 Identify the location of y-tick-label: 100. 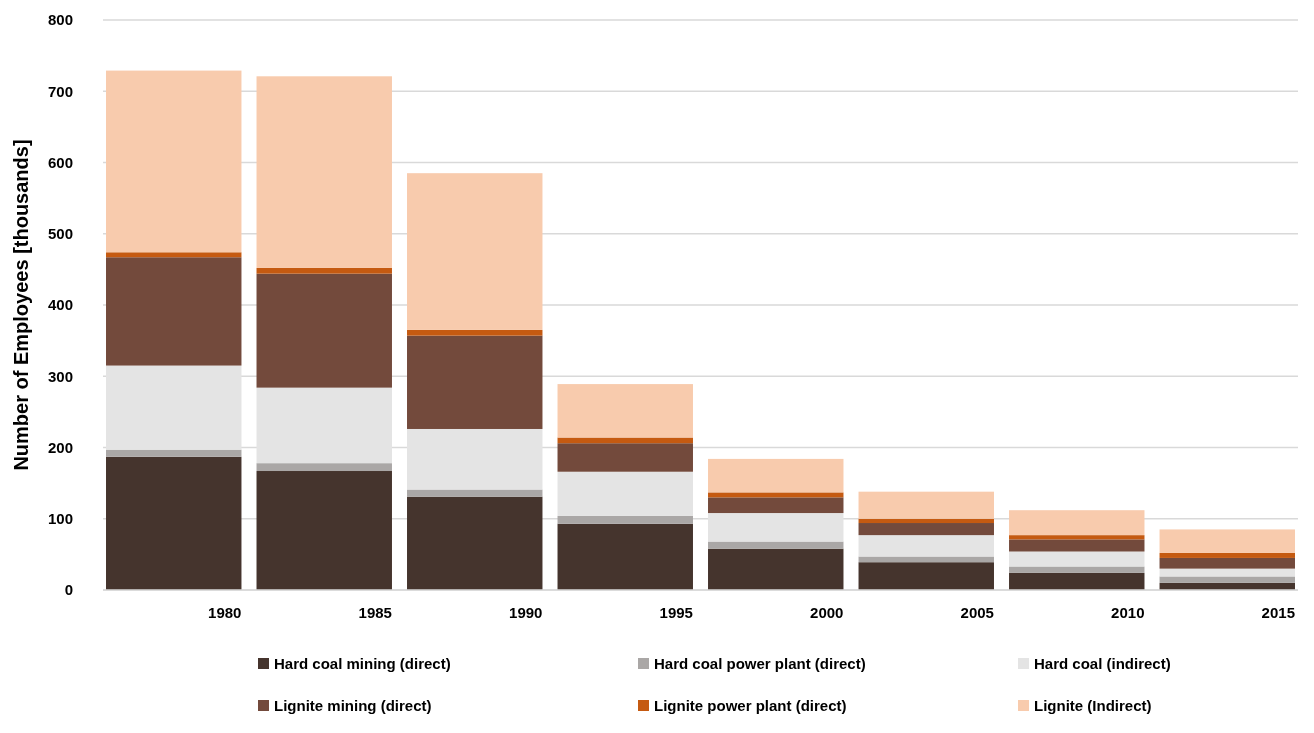
(60, 518).